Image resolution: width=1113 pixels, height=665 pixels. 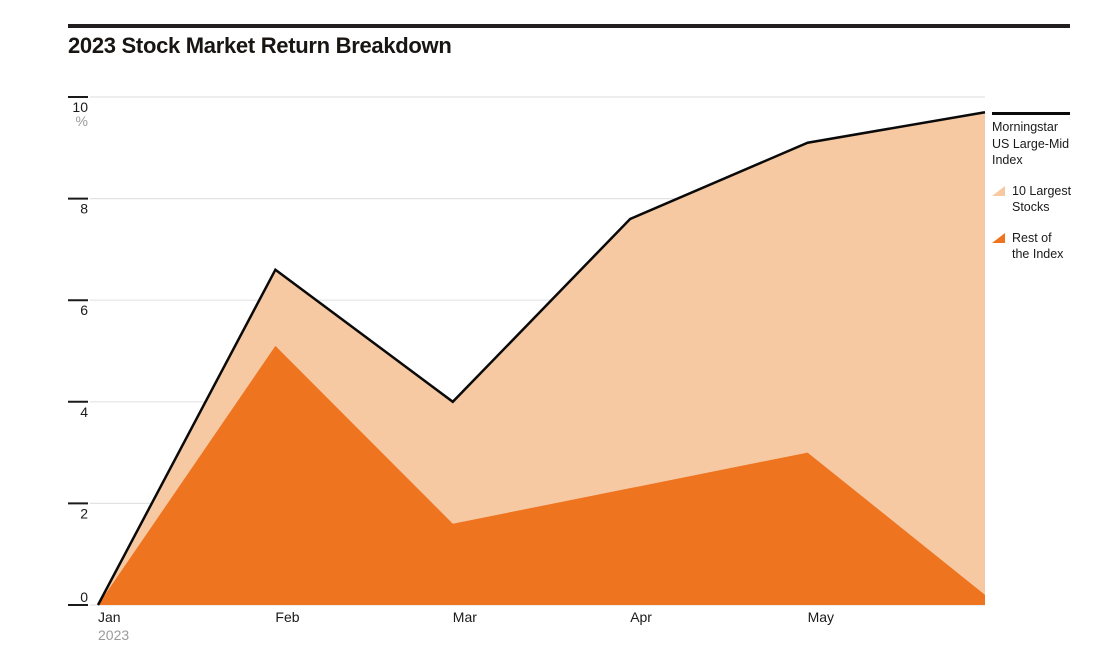 What do you see at coordinates (465, 617) in the screenshot?
I see `x-tick-label: Mar` at bounding box center [465, 617].